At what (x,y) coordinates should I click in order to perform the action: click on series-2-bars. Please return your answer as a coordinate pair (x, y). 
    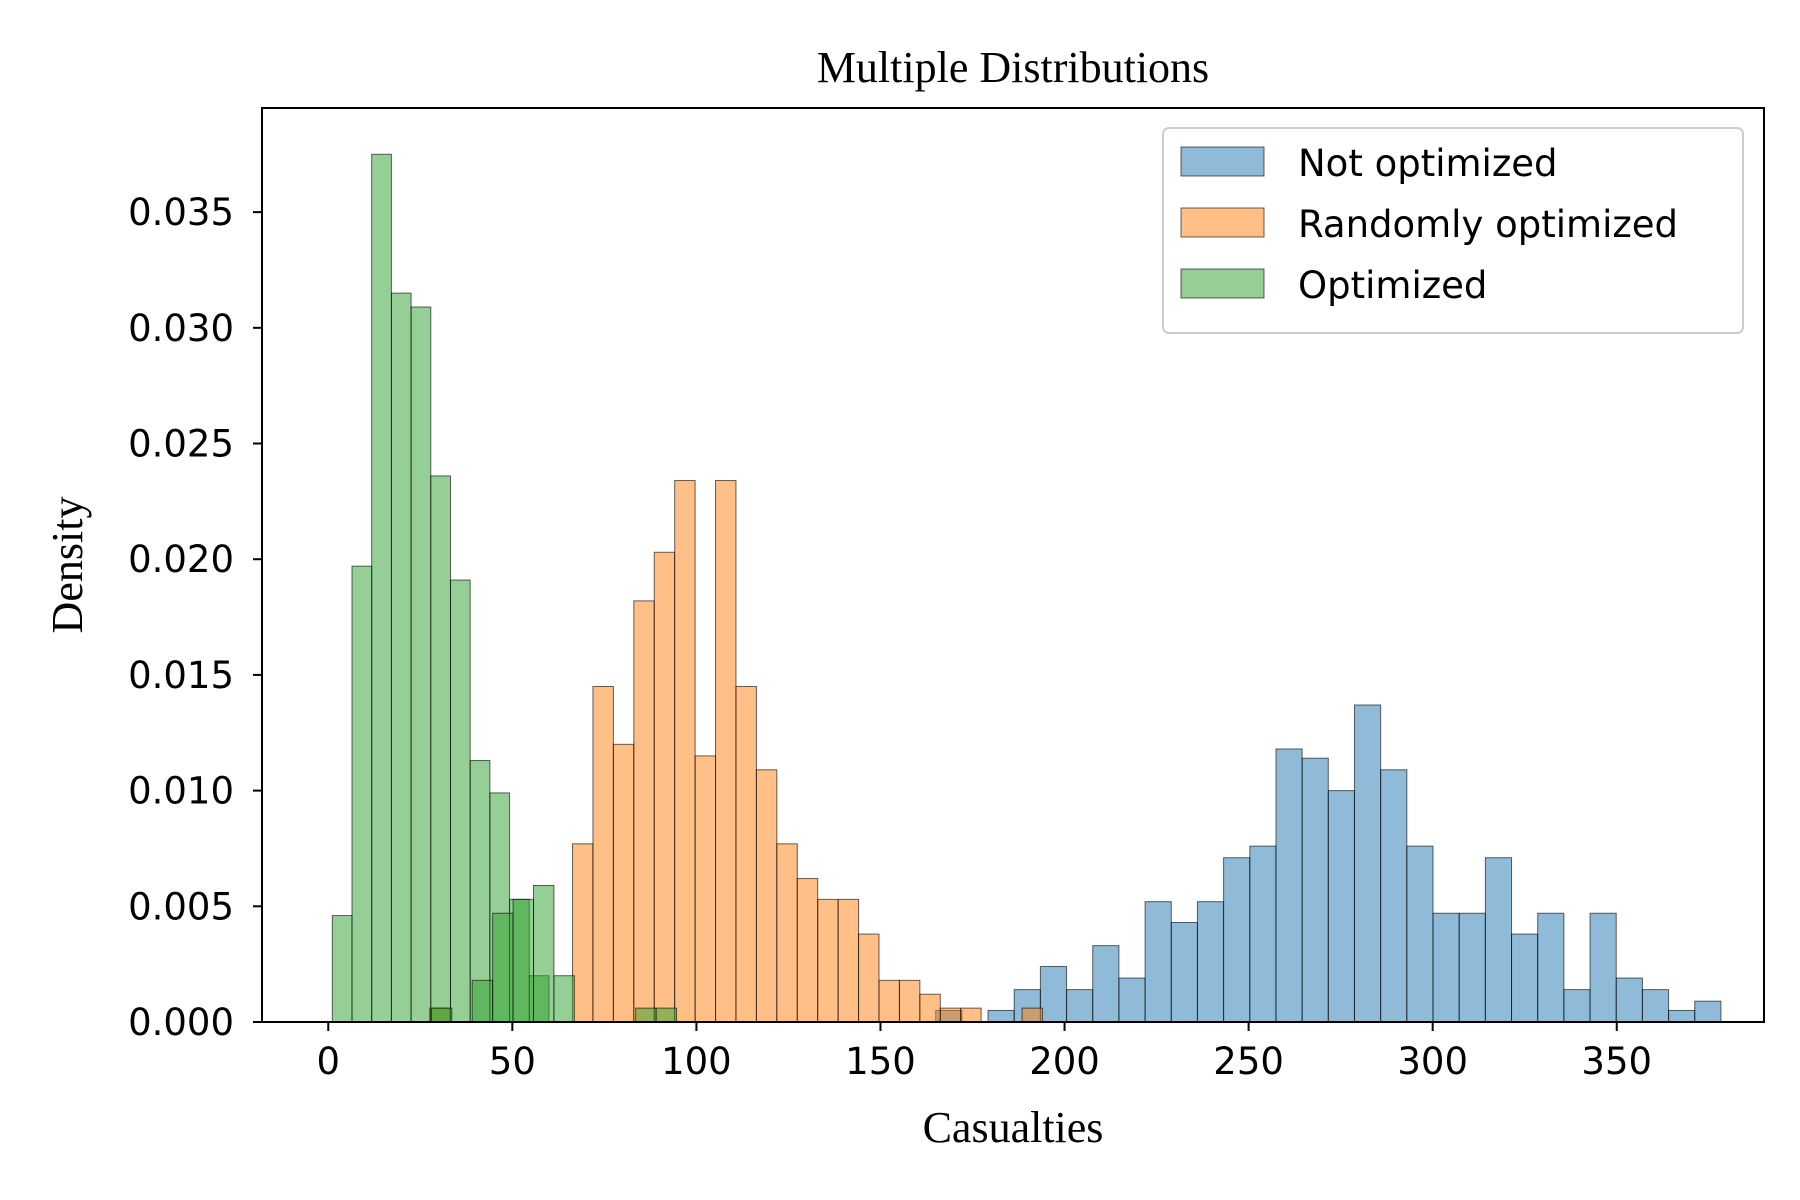
    Looking at the image, I should click on (440, 588).